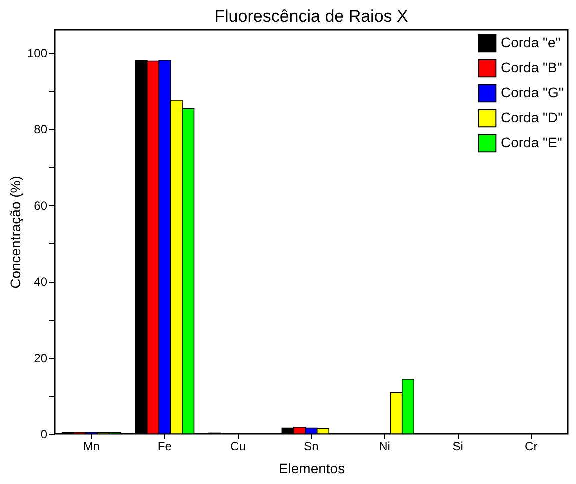 Image resolution: width=576 pixels, height=484 pixels. Describe the element at coordinates (41, 282) in the screenshot. I see `y-tick-label: 40` at that location.